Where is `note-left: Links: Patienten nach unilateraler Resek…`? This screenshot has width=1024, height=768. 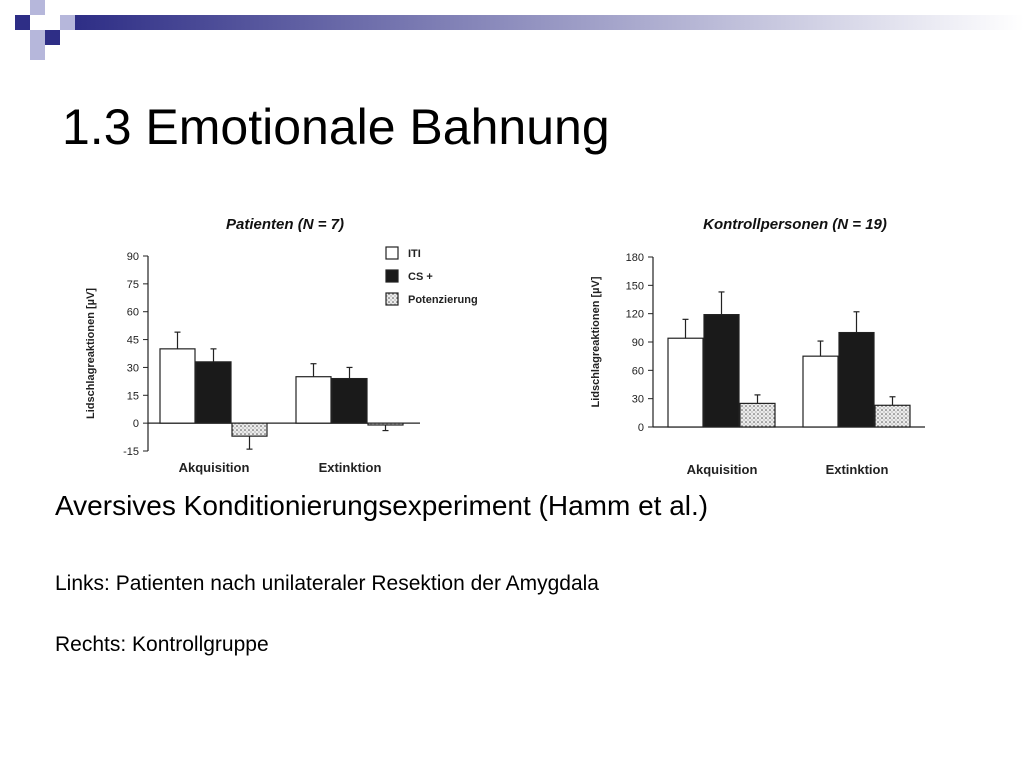
note-left: Links: Patienten nach unilateraler Resek… is located at coordinates (327, 583).